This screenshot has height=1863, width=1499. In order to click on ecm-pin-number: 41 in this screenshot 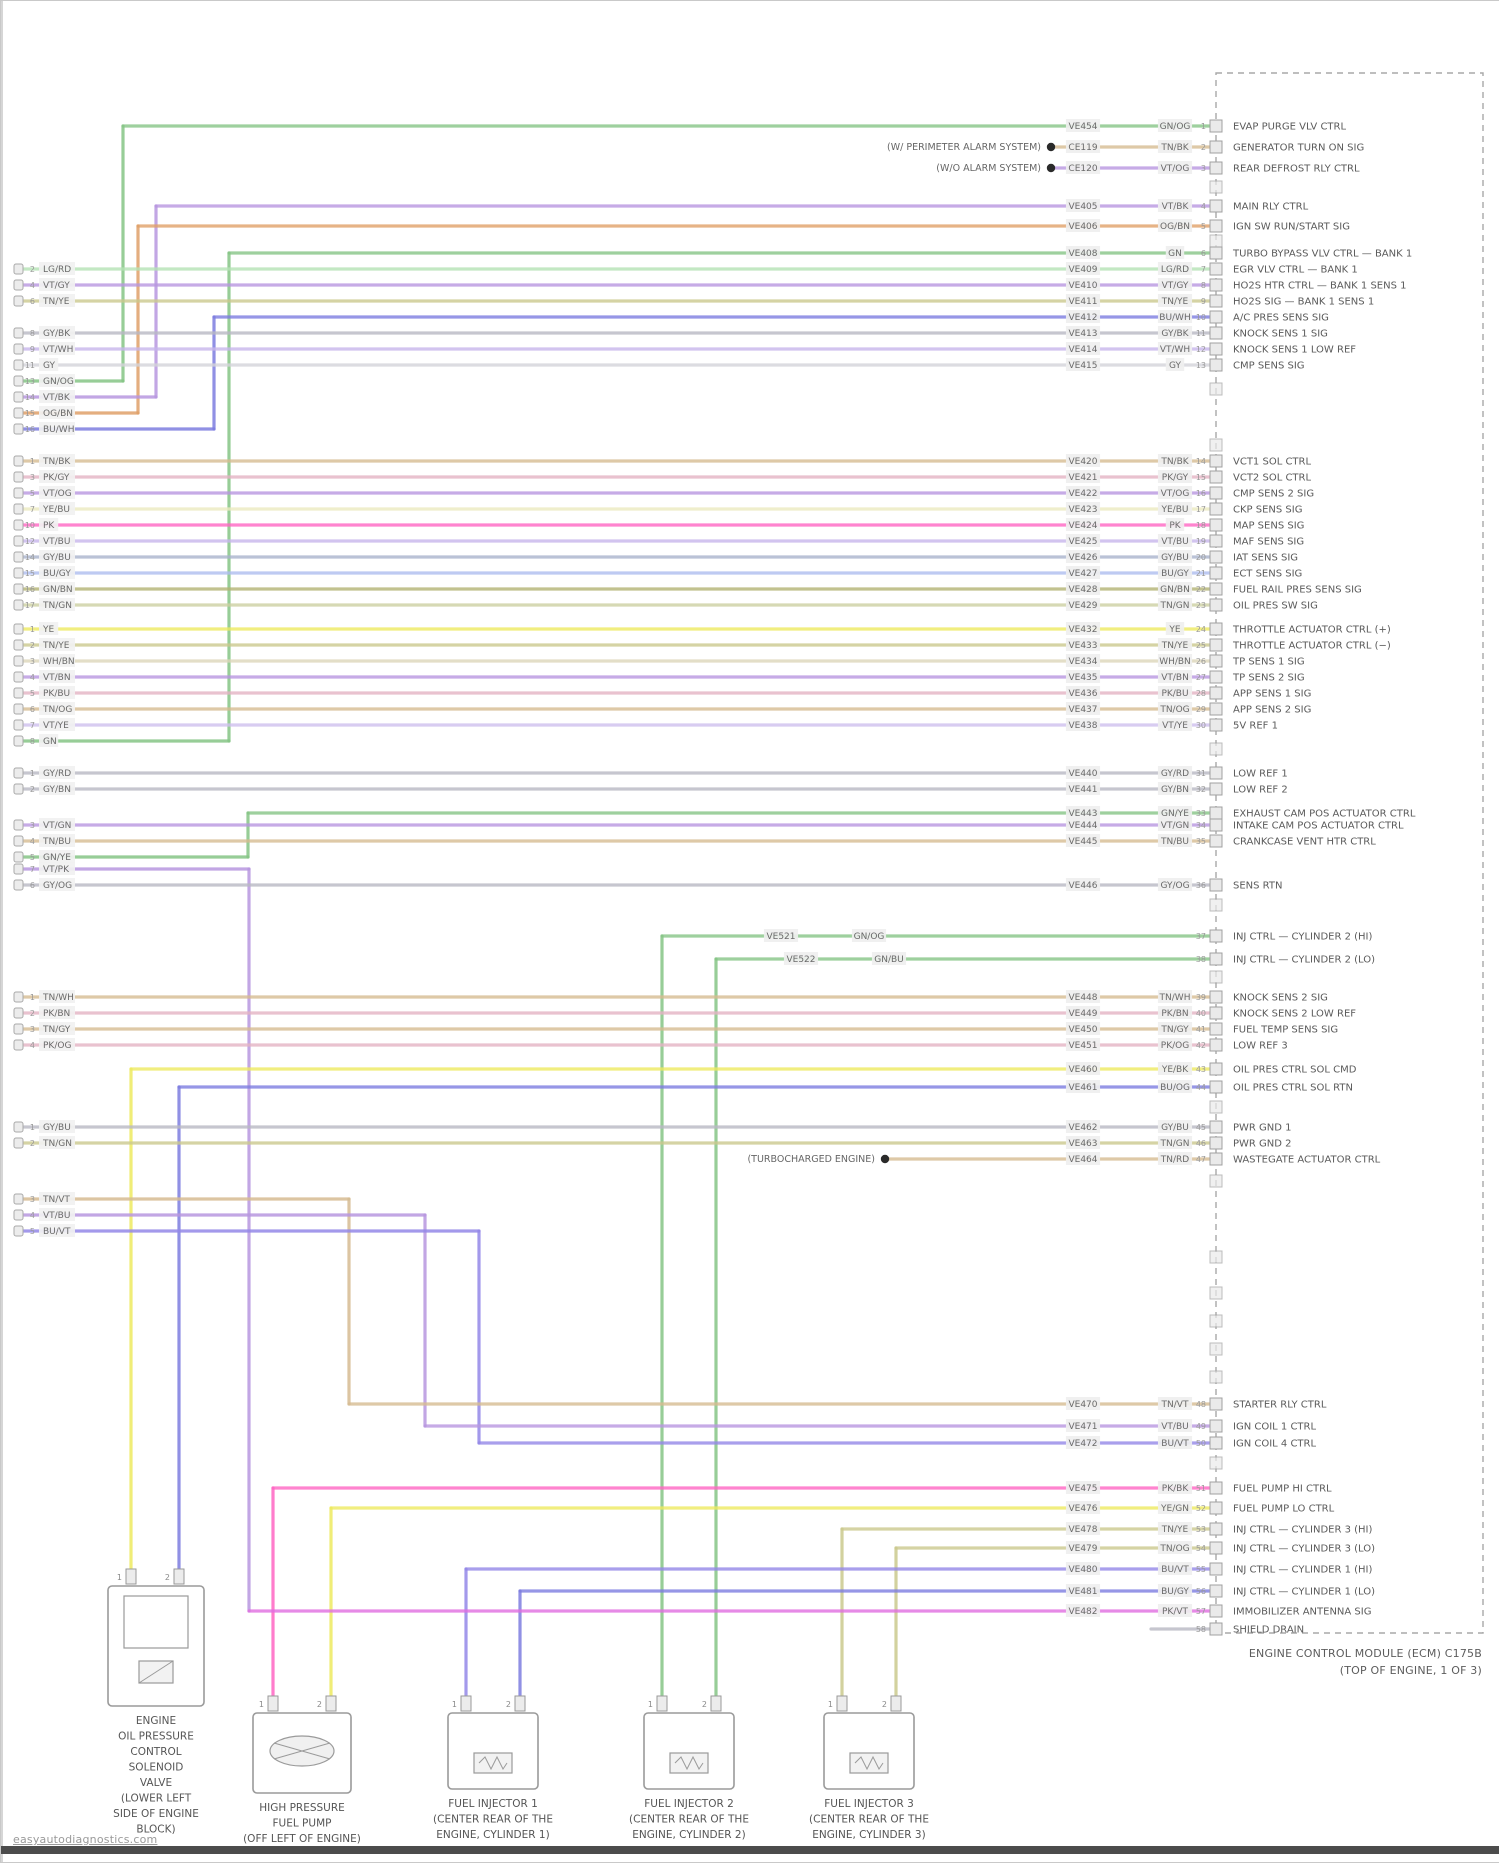, I will do `click(1201, 1029)`.